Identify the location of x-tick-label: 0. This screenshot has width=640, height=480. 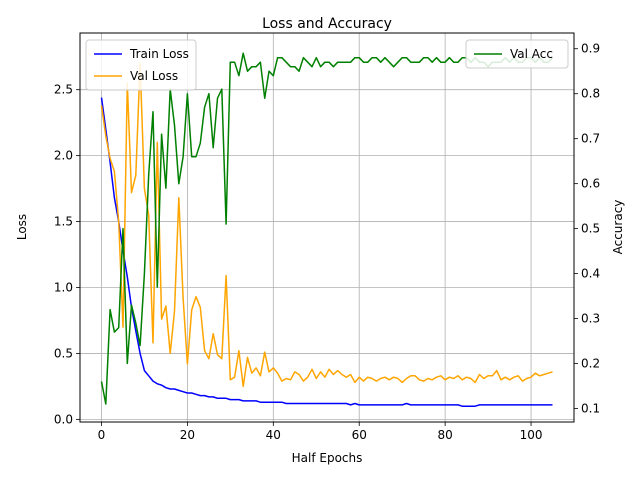
(102, 435).